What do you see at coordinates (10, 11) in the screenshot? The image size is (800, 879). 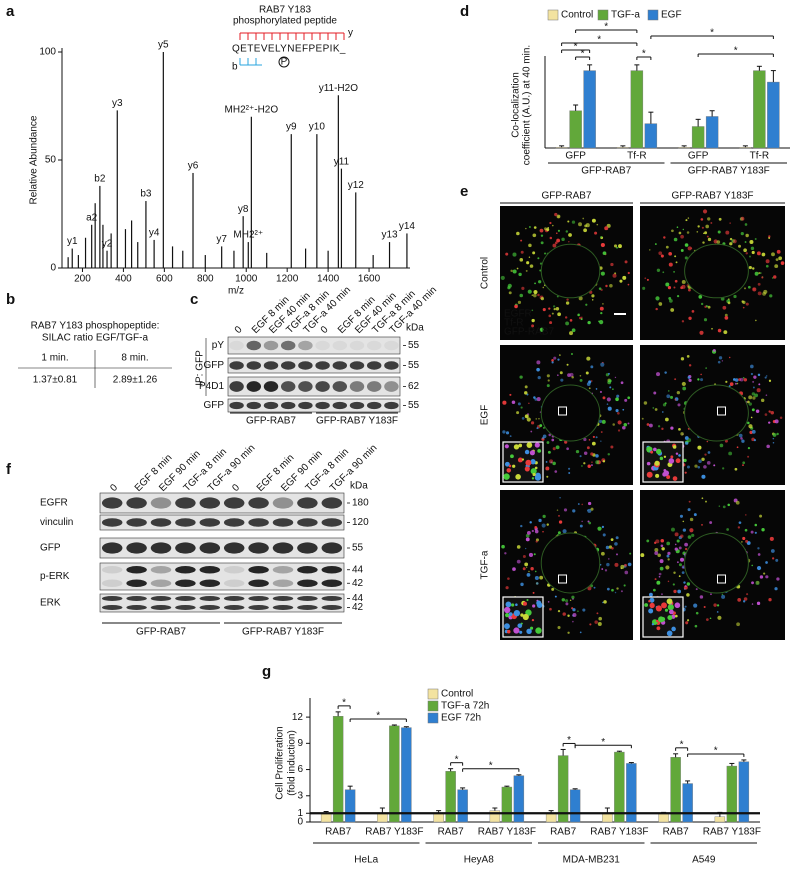 I see `panel-letter: a` at bounding box center [10, 11].